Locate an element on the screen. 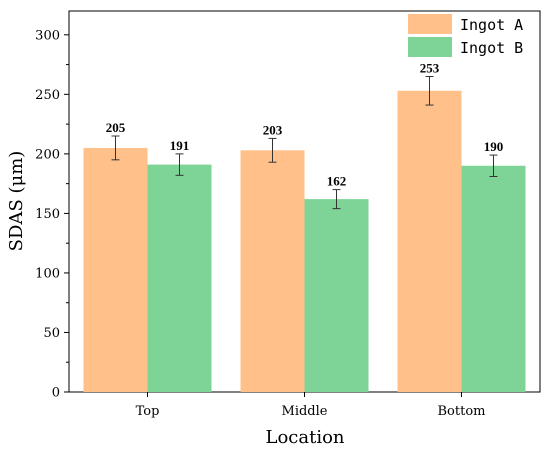 The image size is (550, 450). data-label: 205 is located at coordinates (116, 127).